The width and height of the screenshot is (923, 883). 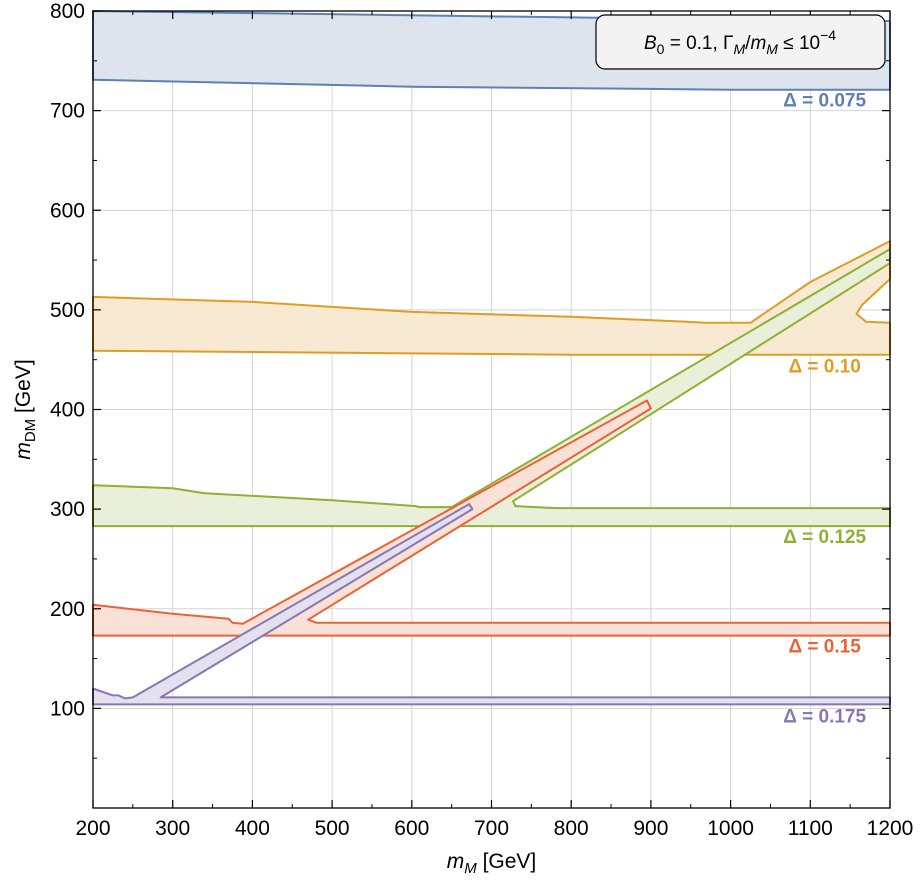 I want to click on legend-text: B0 = 0.1, ΓM/mM ≤ 10−4, so click(x=740, y=42).